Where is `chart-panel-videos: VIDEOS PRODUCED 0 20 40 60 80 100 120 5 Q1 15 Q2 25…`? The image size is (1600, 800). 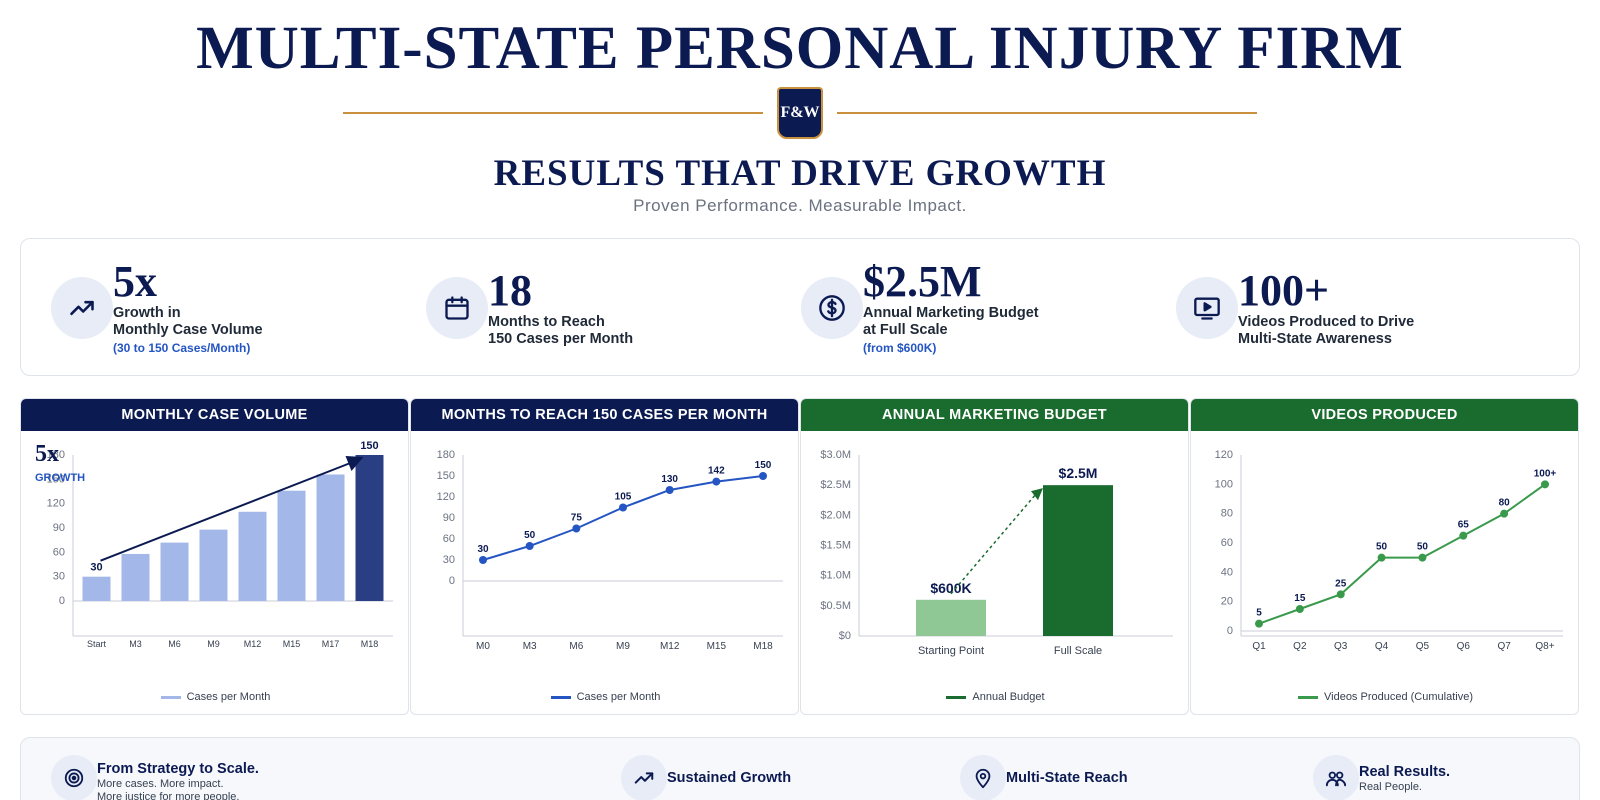 chart-panel-videos: VIDEOS PRODUCED 0 20 40 60 80 100 120 5 Q1 15 Q2 25… is located at coordinates (1384, 556).